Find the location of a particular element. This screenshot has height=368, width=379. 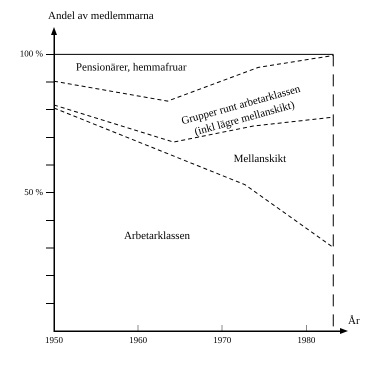

x-tick-label: 1950 is located at coordinates (54, 339).